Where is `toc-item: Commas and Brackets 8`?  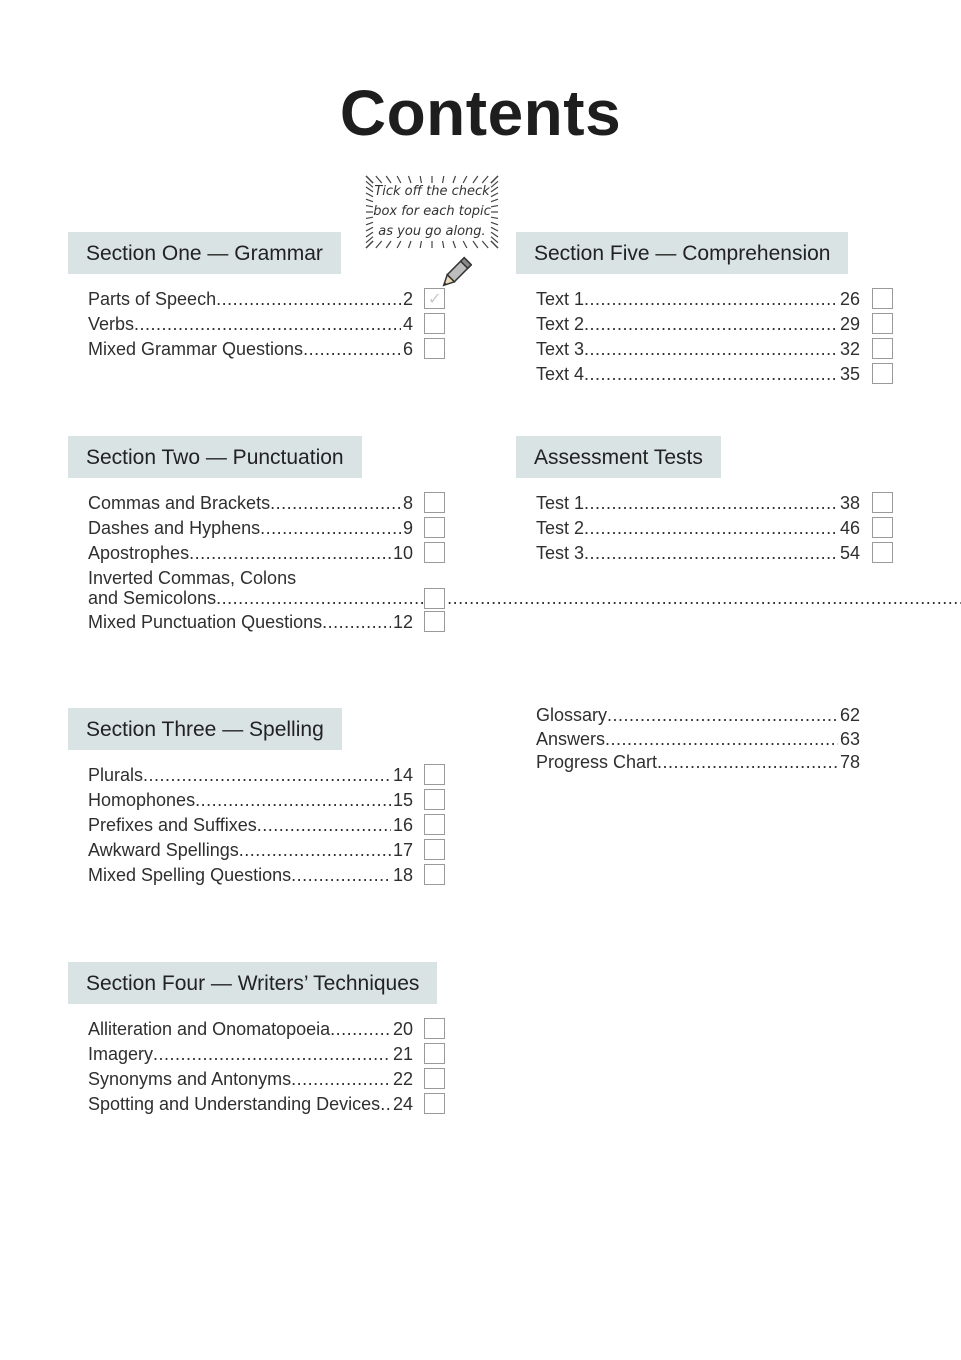 toc-item: Commas and Brackets 8 is located at coordinates (266, 503).